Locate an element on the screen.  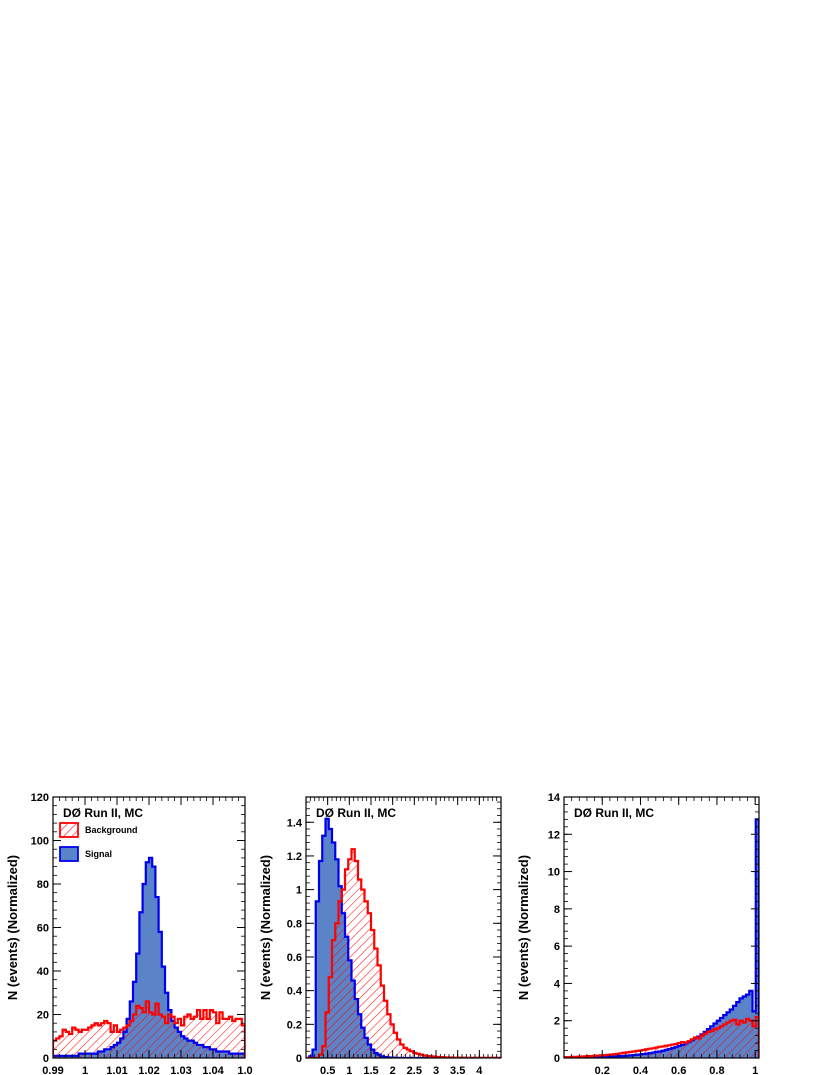
y-tick-label: 2 is located at coordinates (557, 1022).